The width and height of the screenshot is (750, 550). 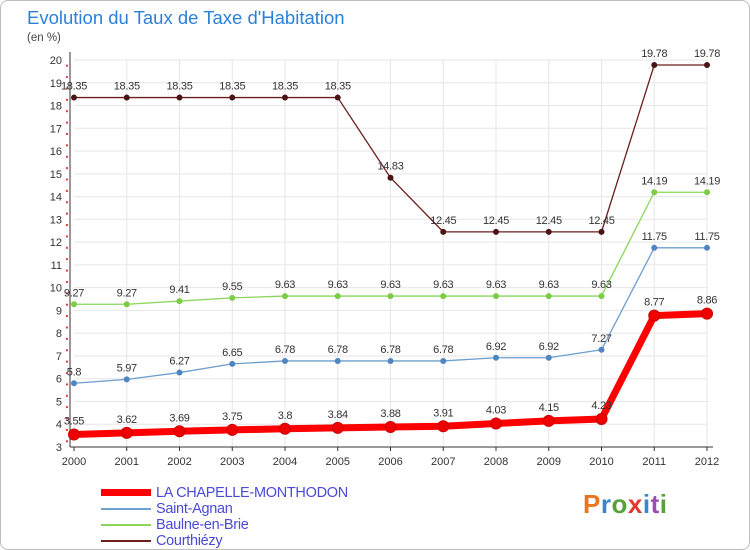 I want to click on data-label: 14.19, so click(x=654, y=181).